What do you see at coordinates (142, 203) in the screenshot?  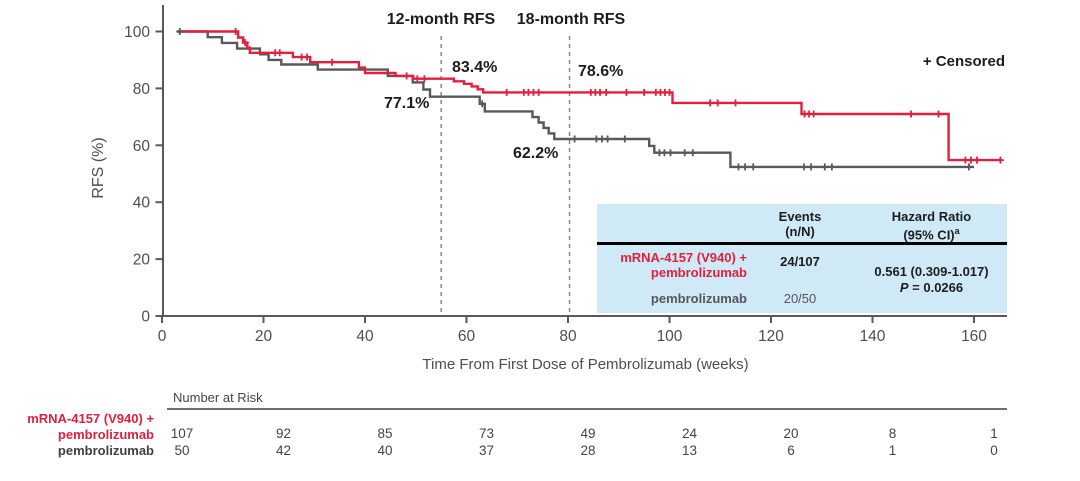 I see `y-tick-label: 40` at bounding box center [142, 203].